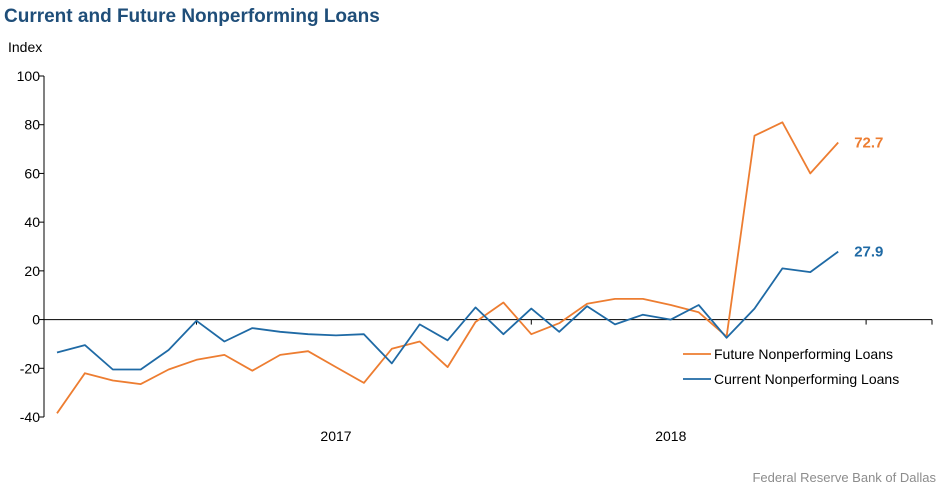  I want to click on chart-title: Current and Future Nonperforming Loans, so click(192, 16).